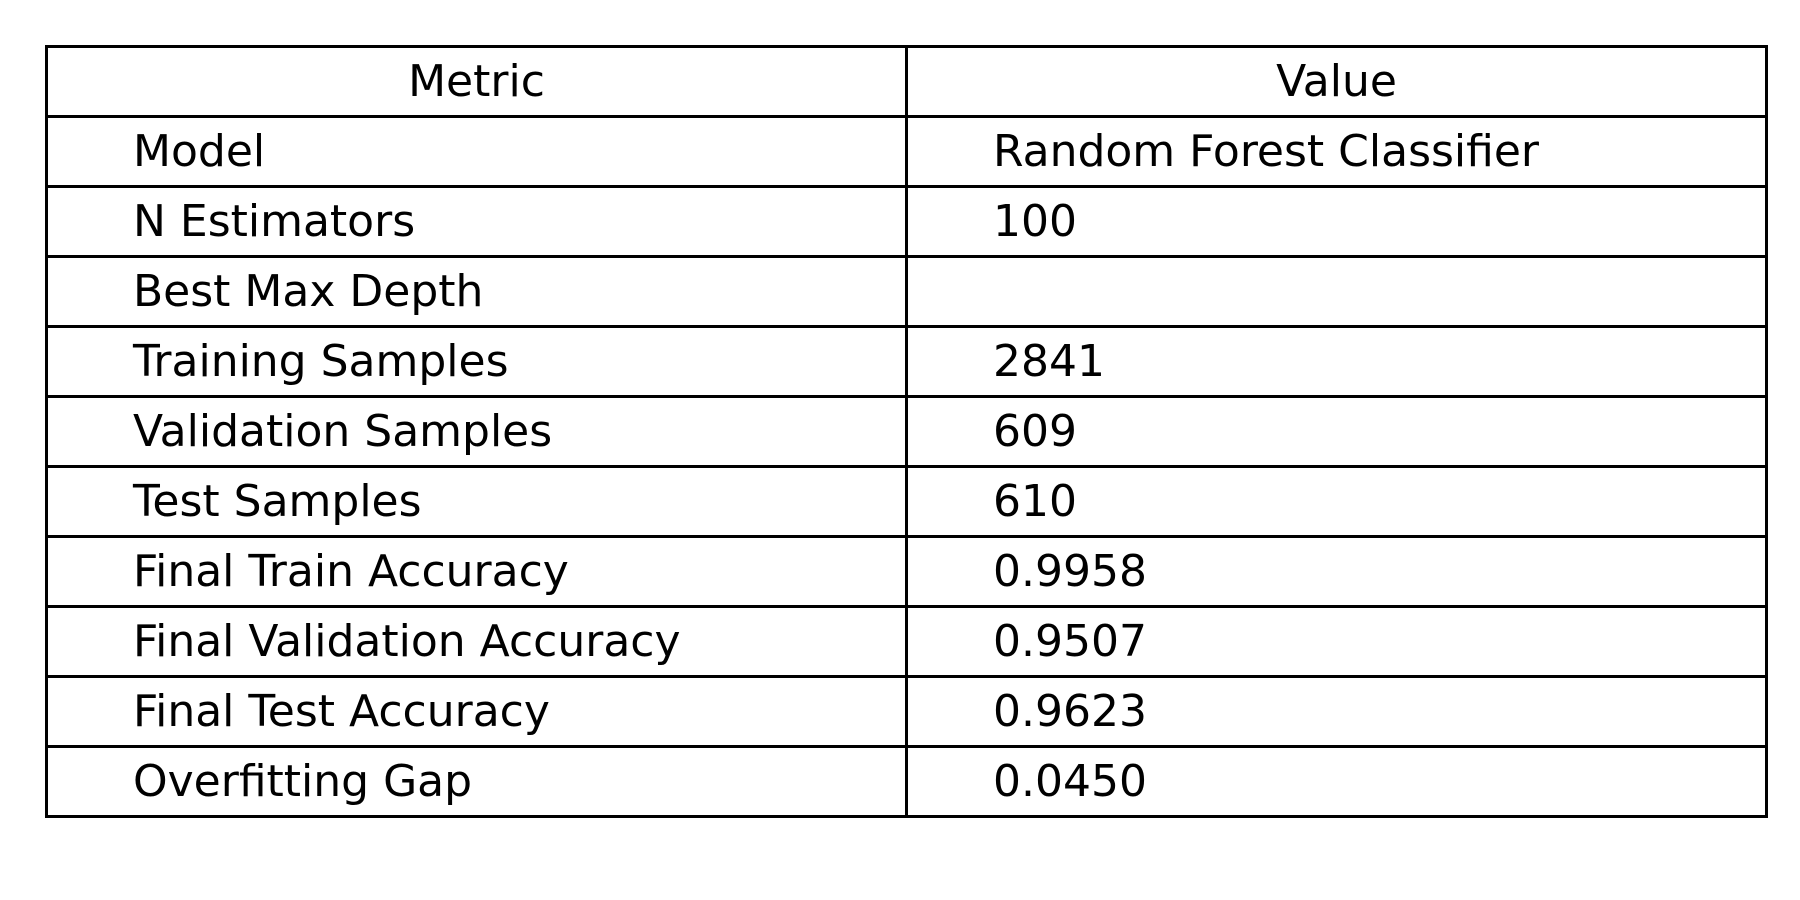 The height and width of the screenshot is (900, 1800). What do you see at coordinates (1336, 641) in the screenshot?
I see `value-cell: 0.9507` at bounding box center [1336, 641].